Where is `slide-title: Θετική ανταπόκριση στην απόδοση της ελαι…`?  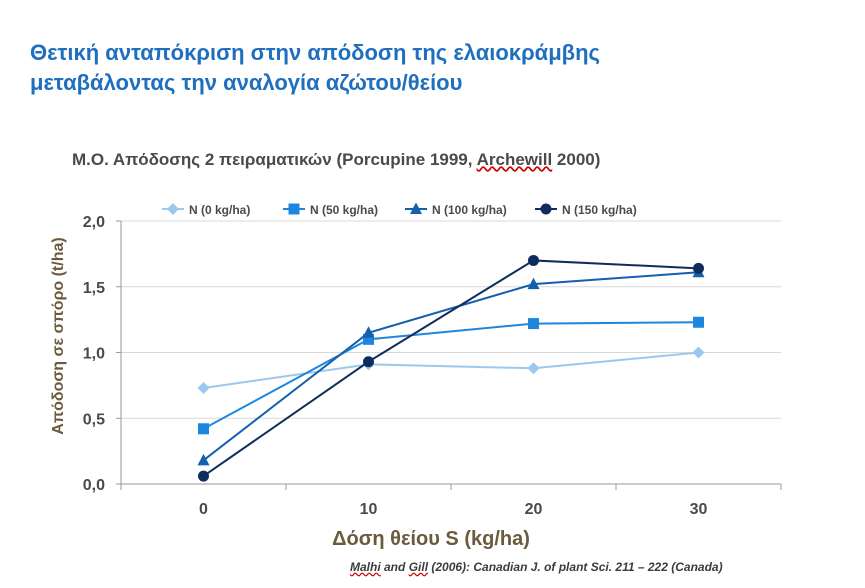 slide-title: Θετική ανταπόκριση στην απόδοση της ελαι… is located at coordinates (315, 68).